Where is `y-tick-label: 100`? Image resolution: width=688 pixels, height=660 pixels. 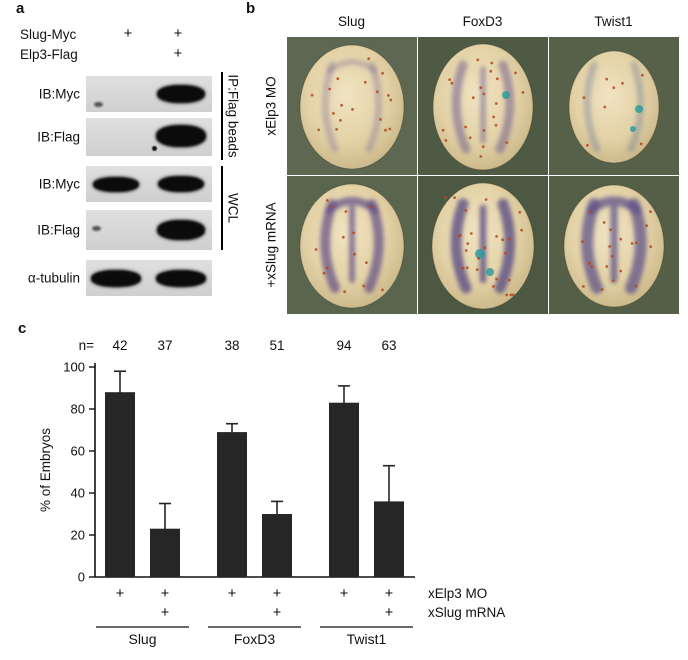
y-tick-label: 100 is located at coordinates (74, 367).